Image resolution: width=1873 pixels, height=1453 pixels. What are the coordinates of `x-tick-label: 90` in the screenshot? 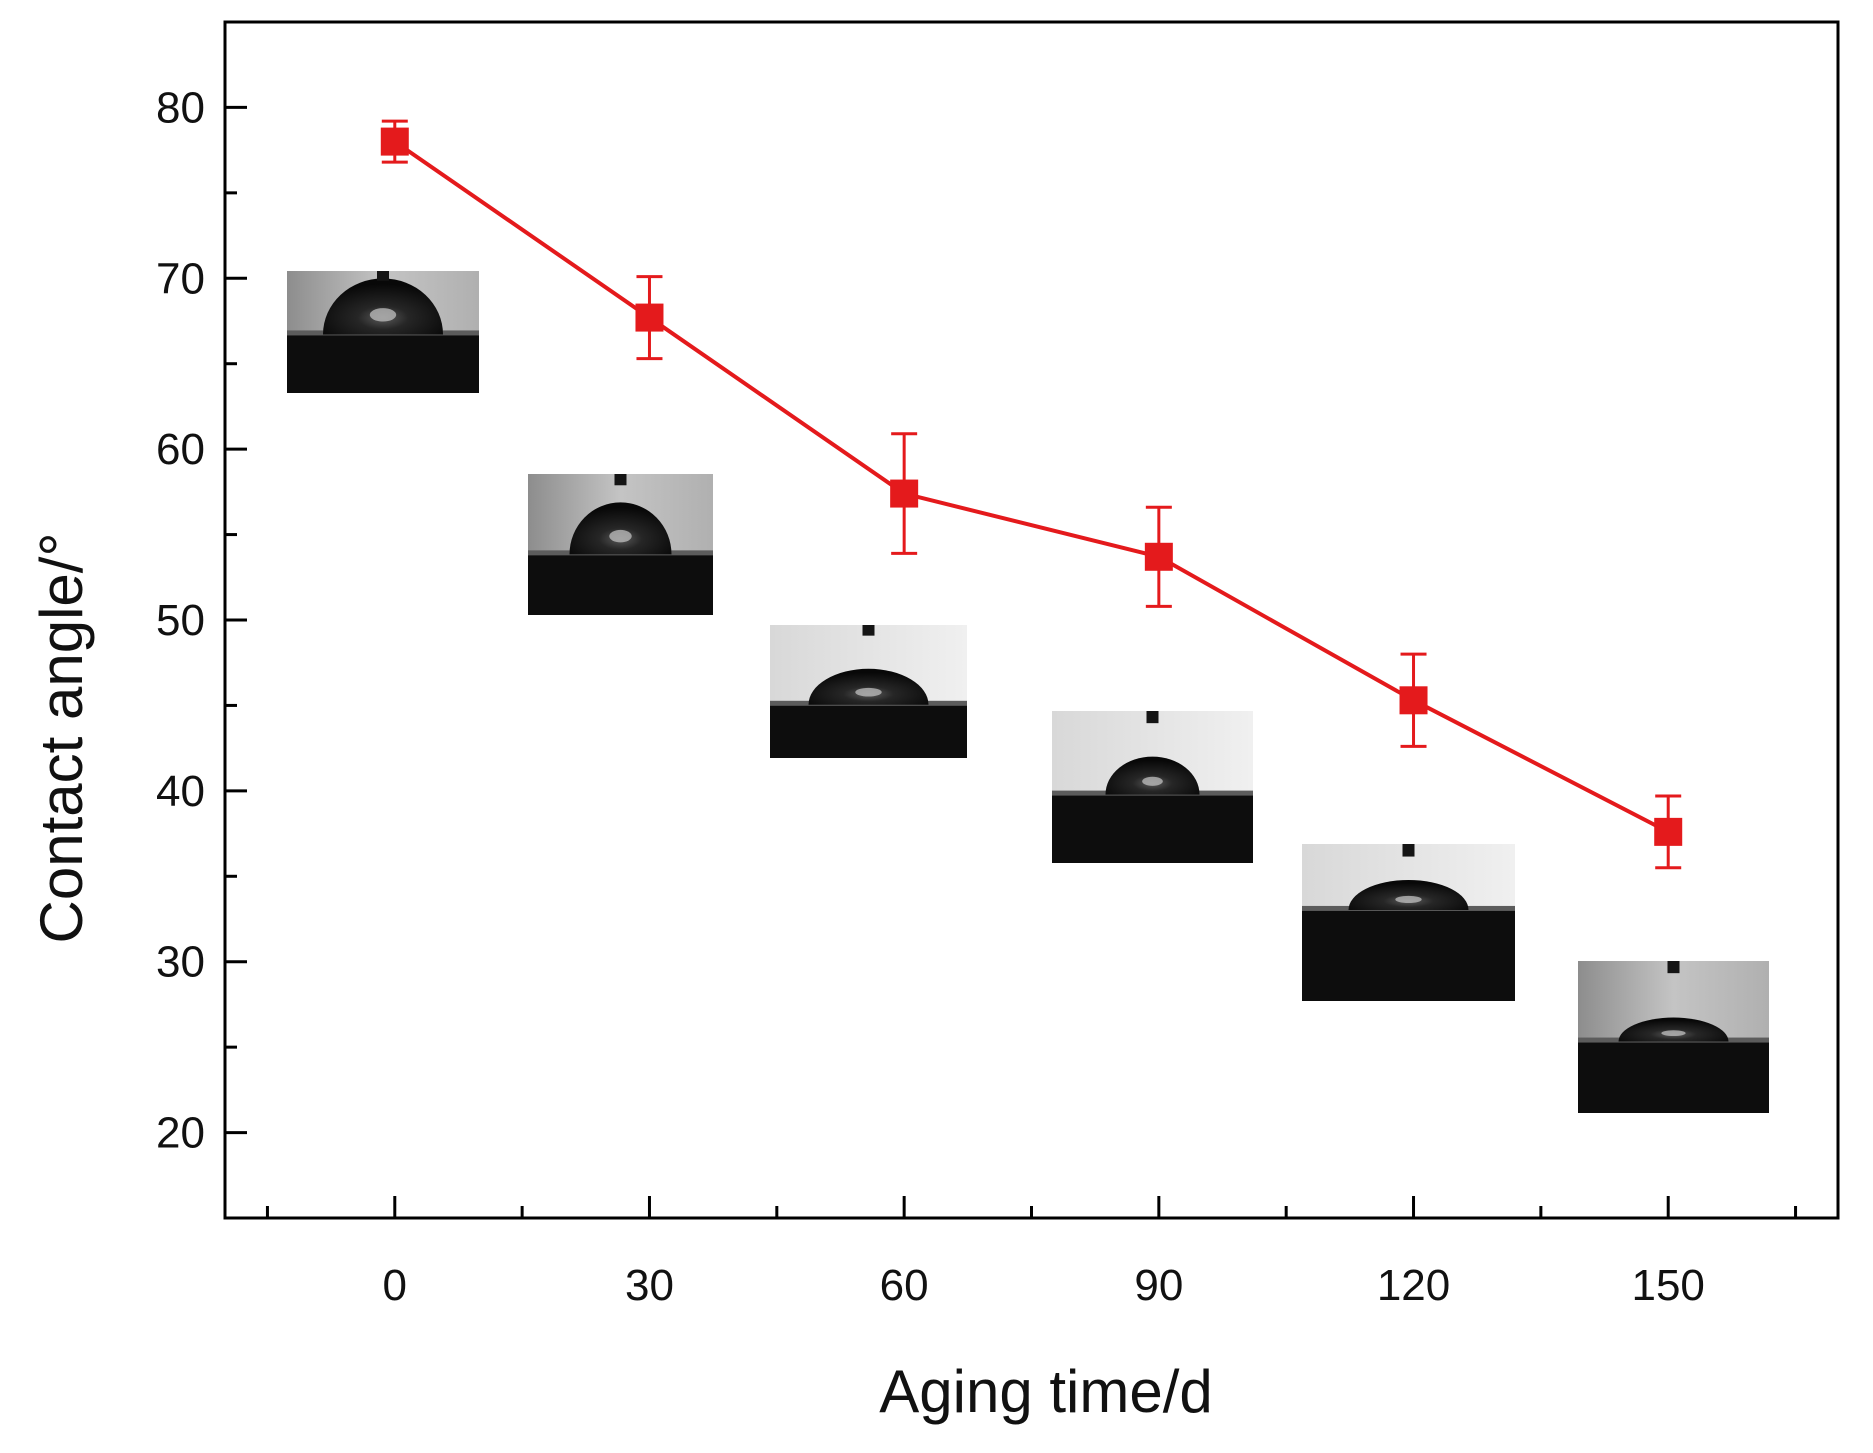 It's located at (1158, 1285).